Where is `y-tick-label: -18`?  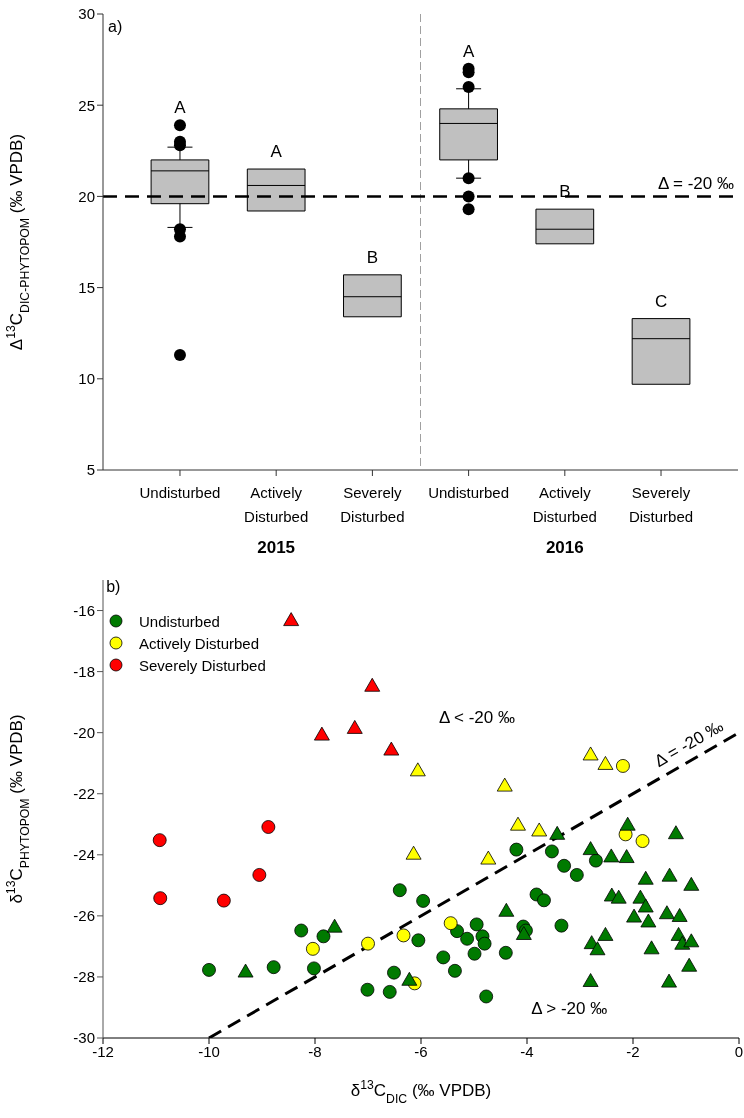
y-tick-label: -18 is located at coordinates (84, 671).